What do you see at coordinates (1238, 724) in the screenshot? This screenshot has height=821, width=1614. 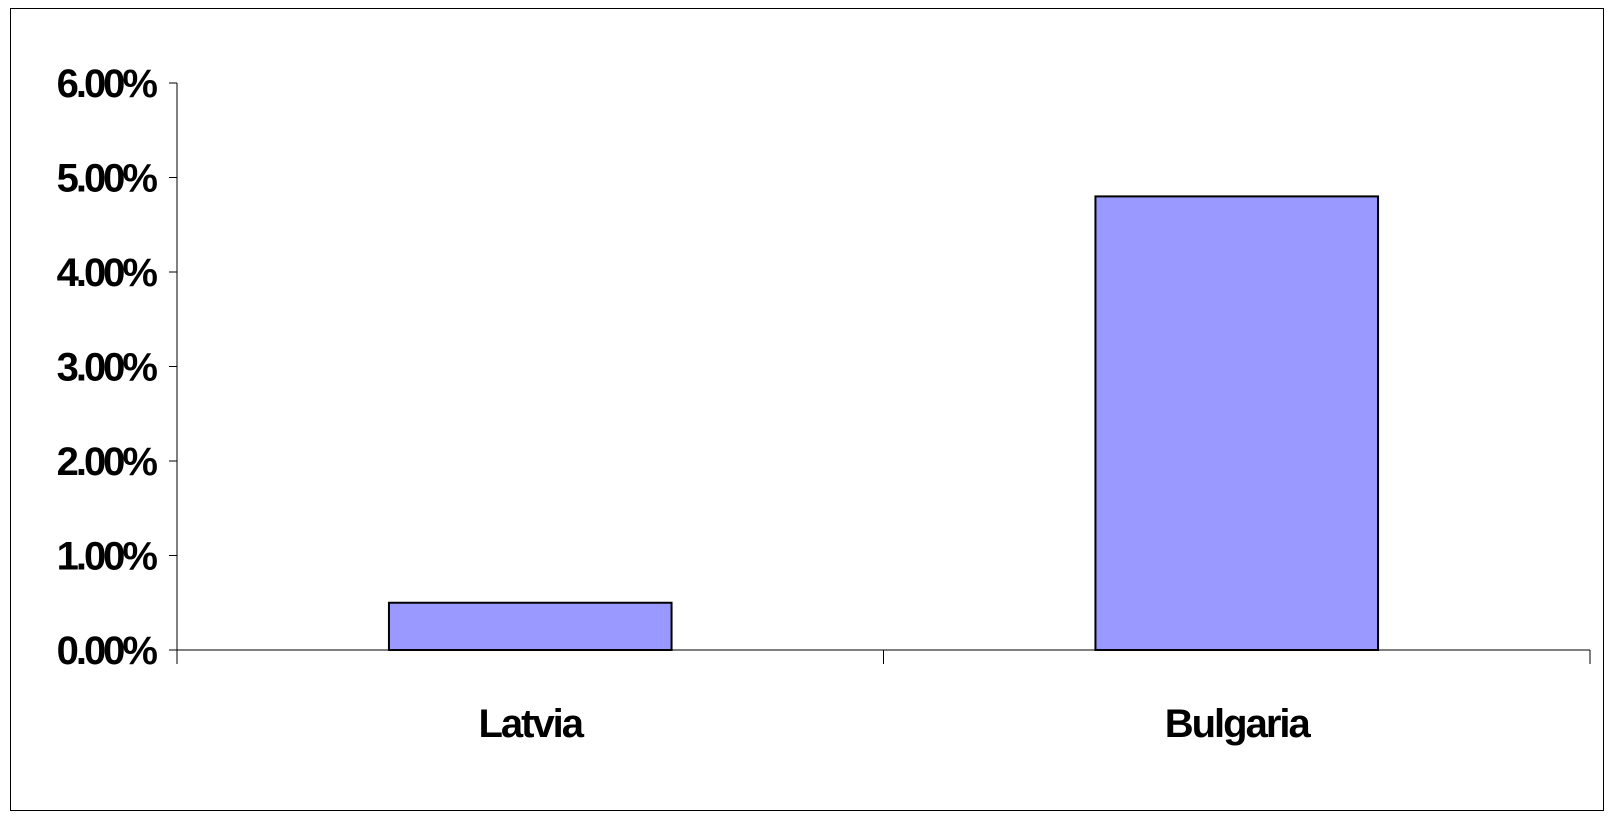 I see `x-tick-label: Bulgaria` at bounding box center [1238, 724].